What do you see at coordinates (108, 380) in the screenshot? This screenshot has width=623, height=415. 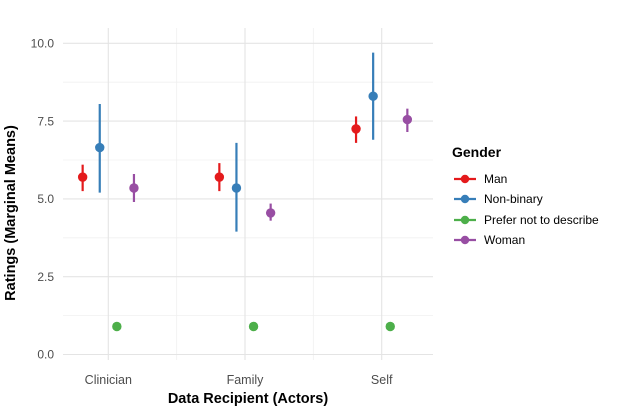 I see `x-tick-label: Clinician` at bounding box center [108, 380].